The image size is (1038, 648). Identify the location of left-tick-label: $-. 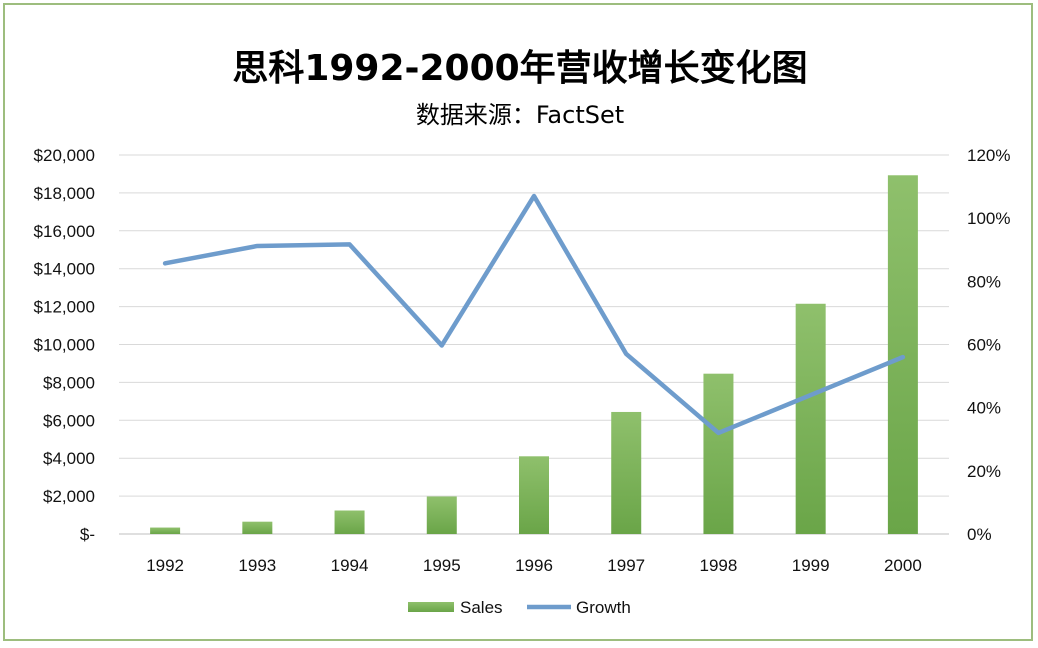
(87, 534).